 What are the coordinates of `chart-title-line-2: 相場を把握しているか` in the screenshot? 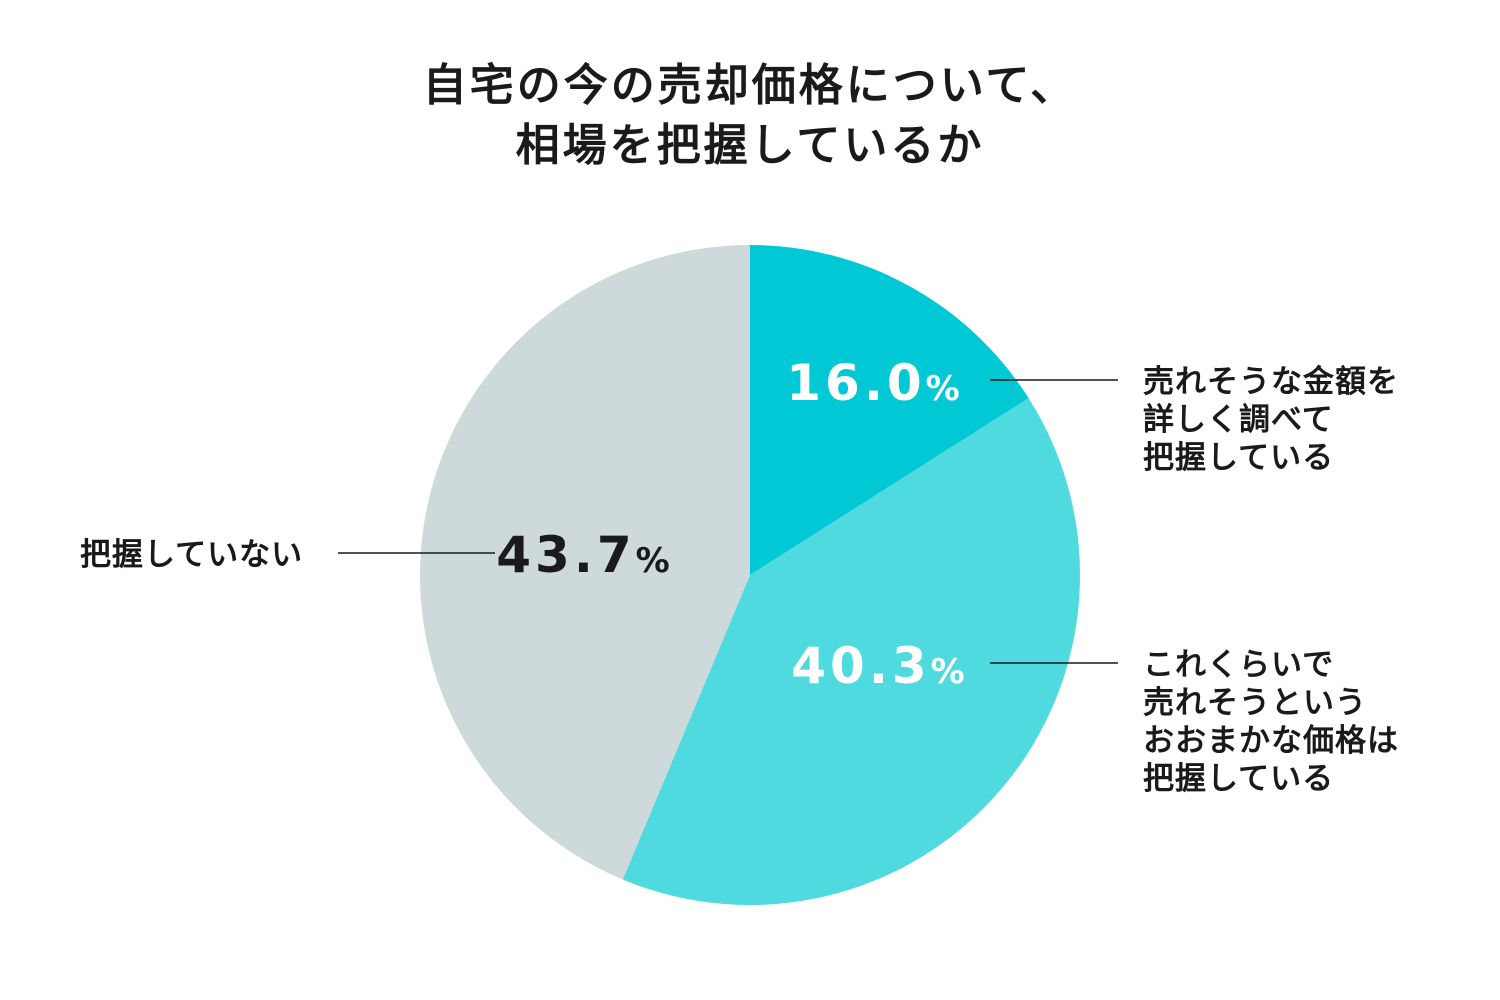 It's located at (750, 145).